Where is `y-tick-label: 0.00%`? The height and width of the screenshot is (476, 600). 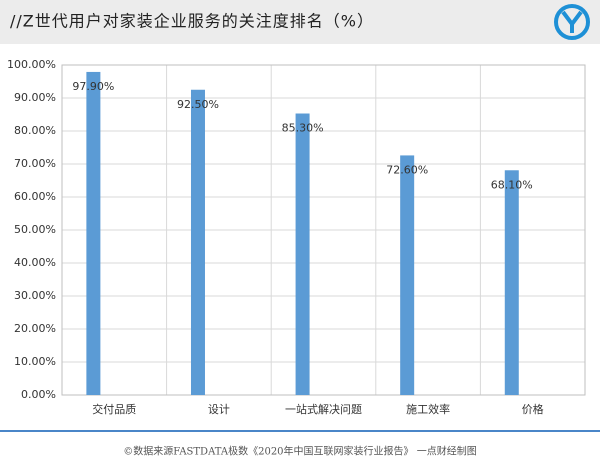 y-tick-label: 0.00% is located at coordinates (38, 394).